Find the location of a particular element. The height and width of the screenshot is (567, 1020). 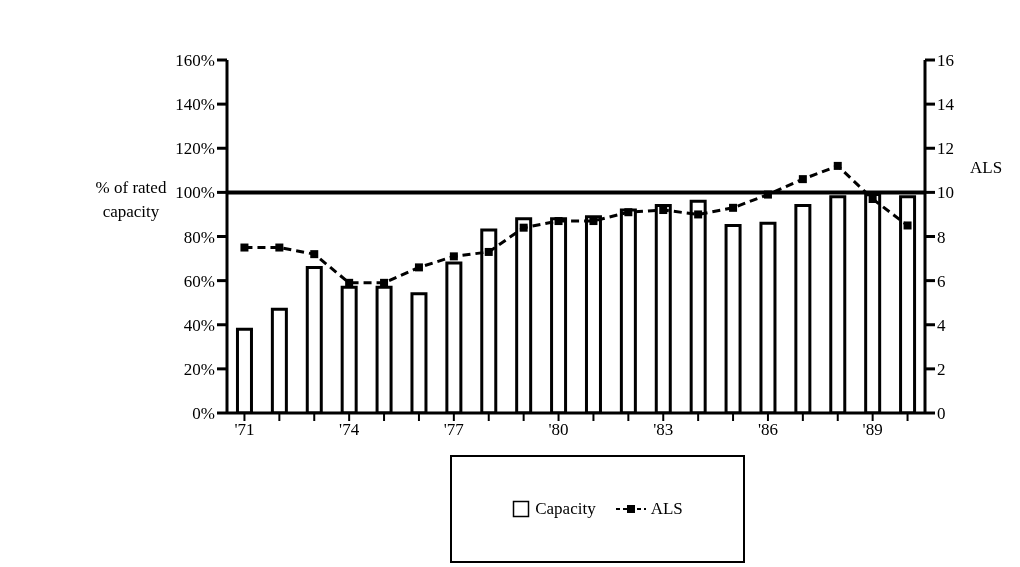

x-tick-label: '80 is located at coordinates (558, 430).